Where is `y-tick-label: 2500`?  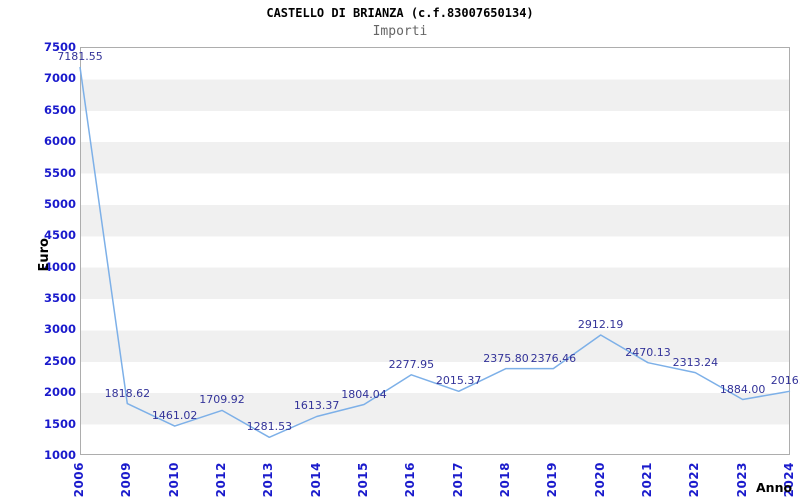 y-tick-label: 2500 is located at coordinates (59, 360).